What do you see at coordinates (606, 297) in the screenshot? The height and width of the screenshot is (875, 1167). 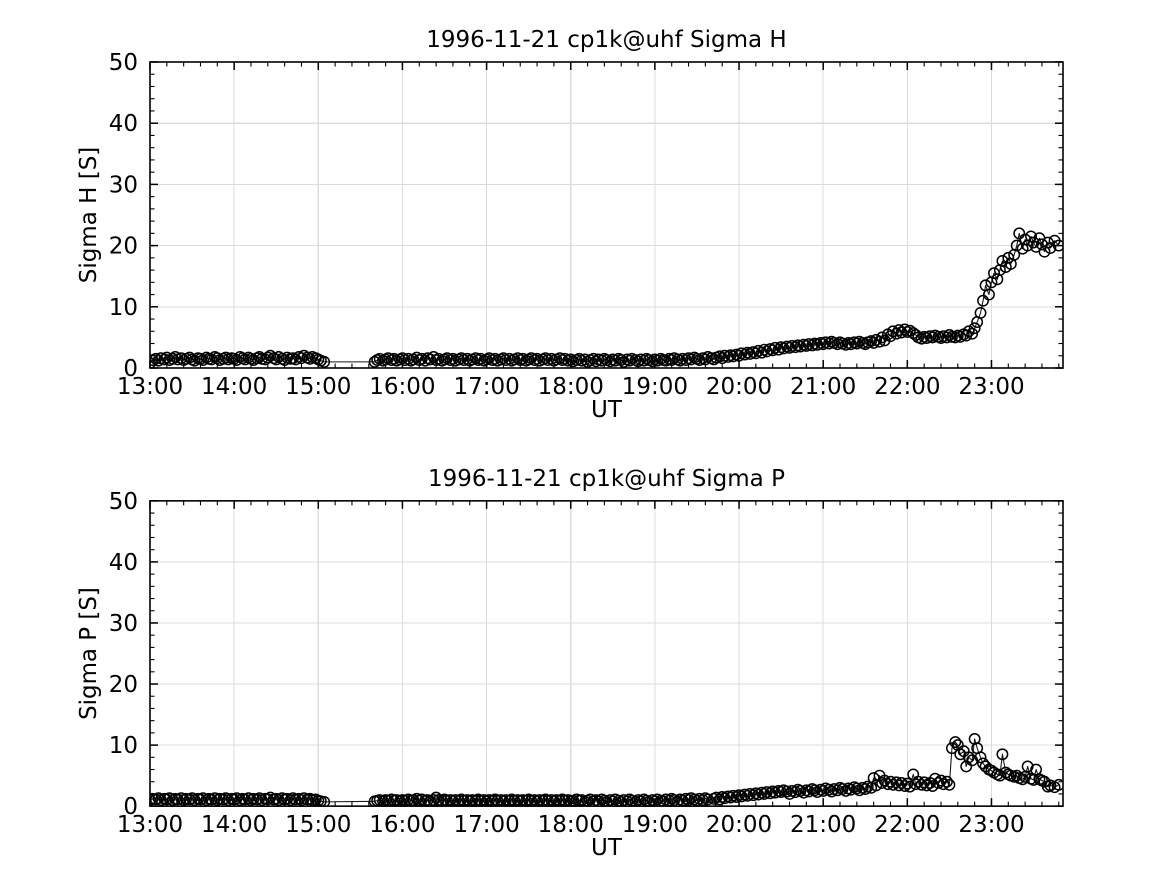 I see `data-series` at bounding box center [606, 297].